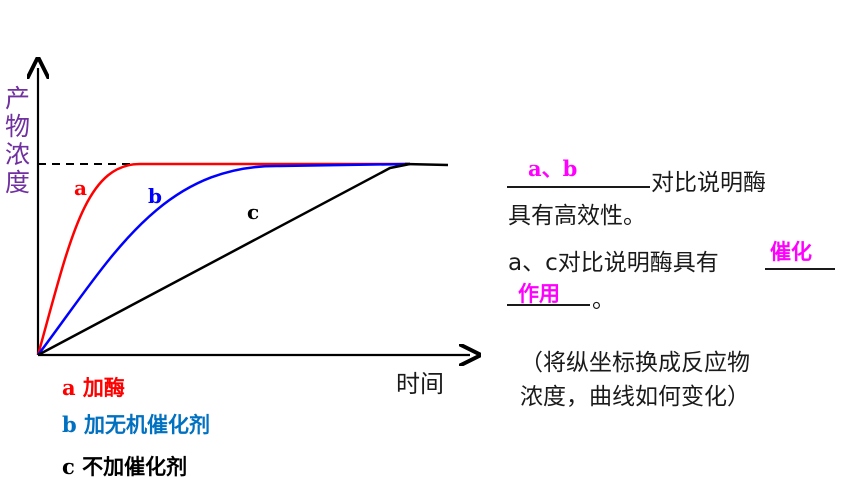 This screenshot has width=860, height=484. I want to click on y-axis-label-char-4: 度, so click(18, 182).